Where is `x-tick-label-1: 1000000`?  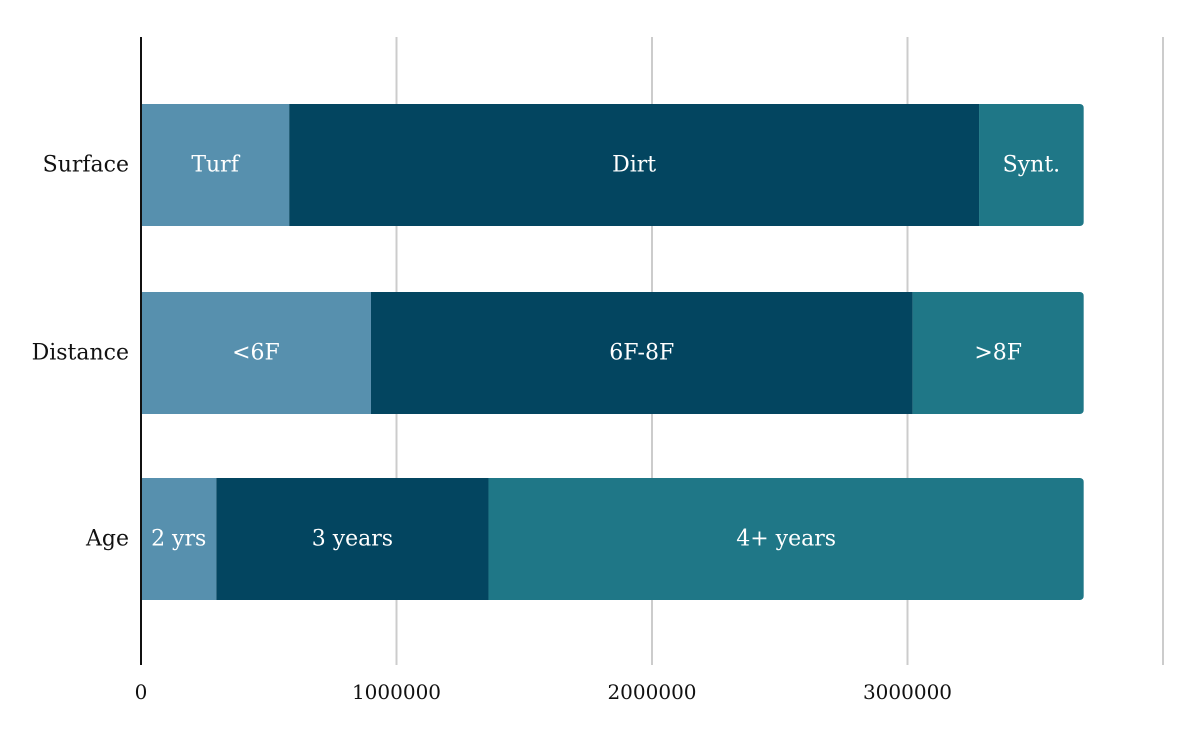 x-tick-label-1: 1000000 is located at coordinates (396, 692).